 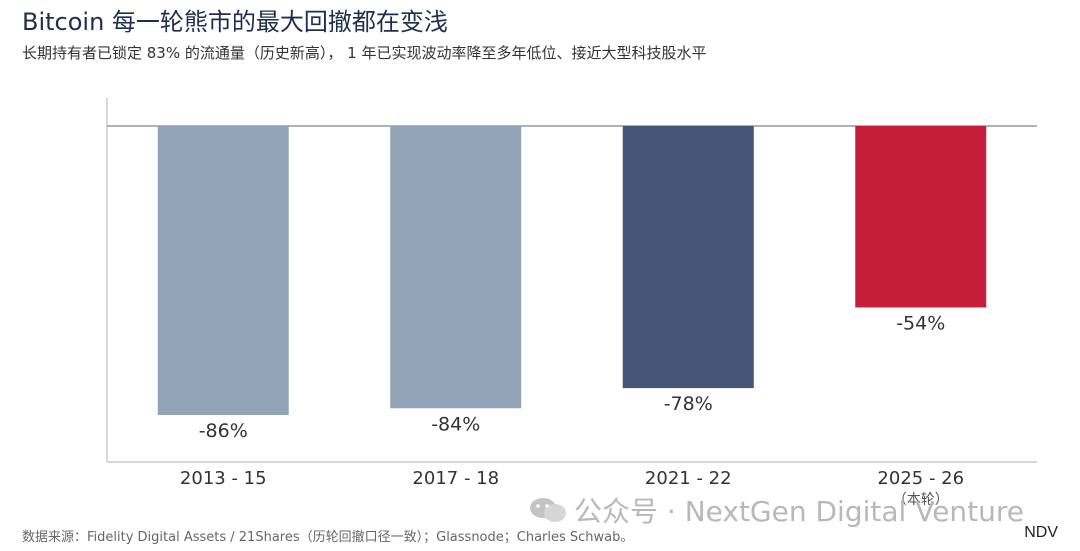 What do you see at coordinates (235, 22) in the screenshot?
I see `chart-title: Bitcoin 每一轮熊市的最大回撤都在变浅` at bounding box center [235, 22].